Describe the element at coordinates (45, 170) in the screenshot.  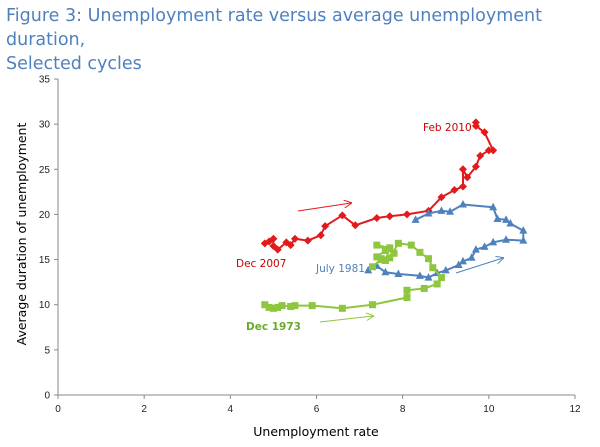
I see `y-tick-label: 25` at that location.